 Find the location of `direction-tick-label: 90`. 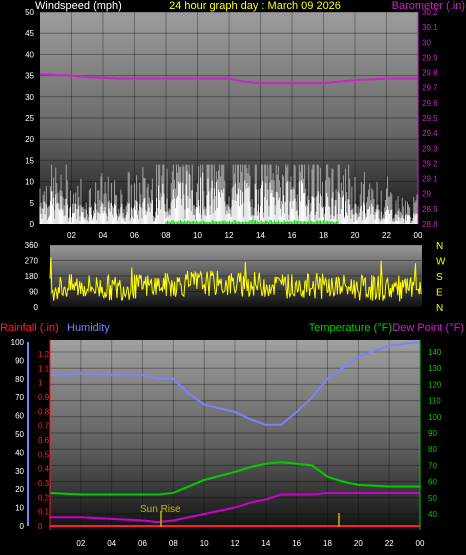

direction-tick-label: 90 is located at coordinates (33, 292).